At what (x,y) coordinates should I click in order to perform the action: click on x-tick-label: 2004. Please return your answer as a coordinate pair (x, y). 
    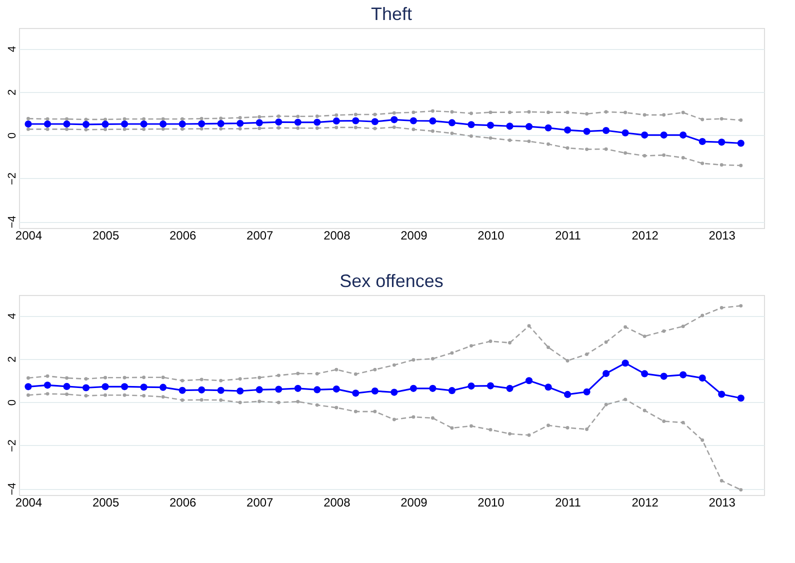
    Looking at the image, I should click on (28, 503).